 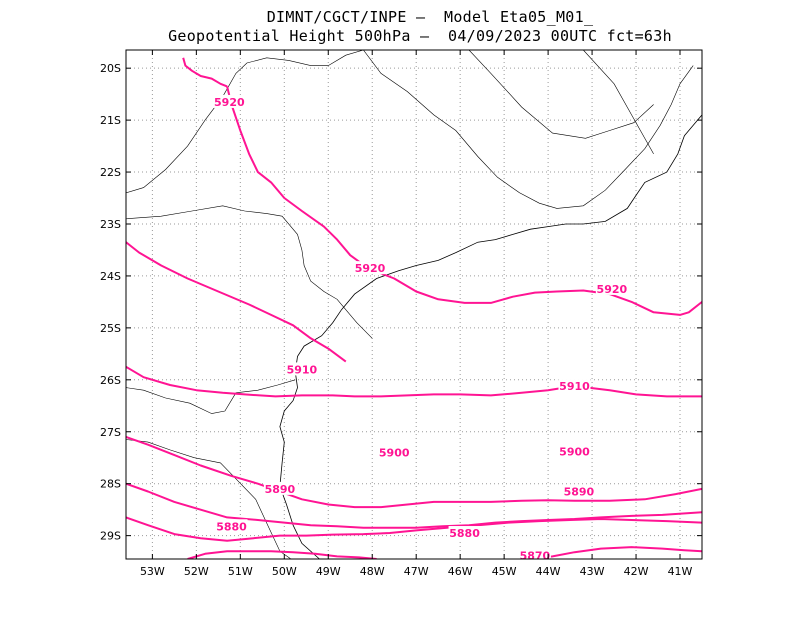 What do you see at coordinates (328, 571) in the screenshot?
I see `x-tick-label: 49W` at bounding box center [328, 571].